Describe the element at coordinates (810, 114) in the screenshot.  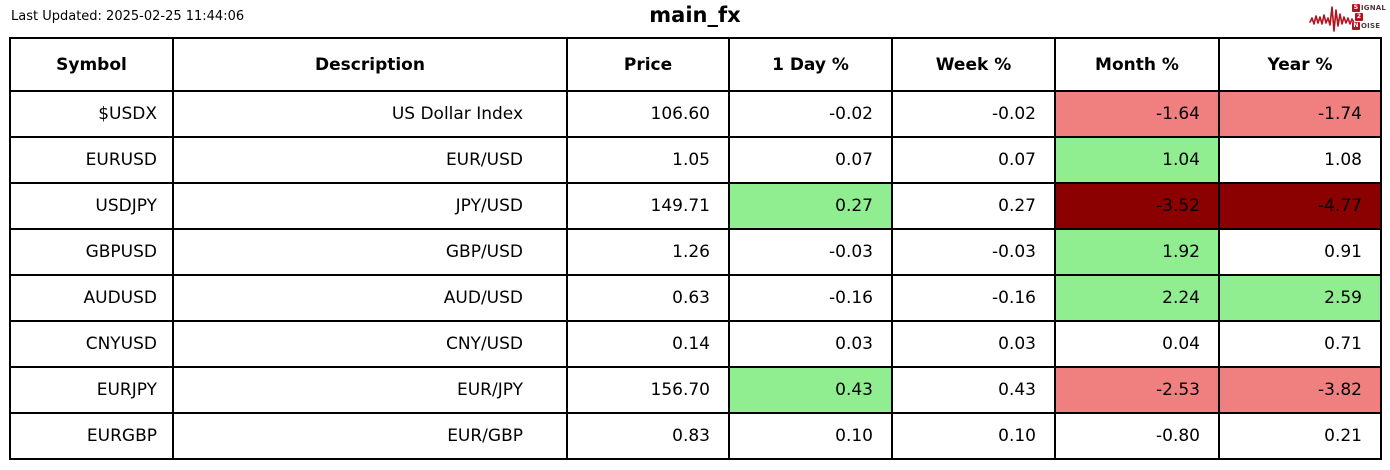
I see `cell-1day-pct: -0.02` at that location.